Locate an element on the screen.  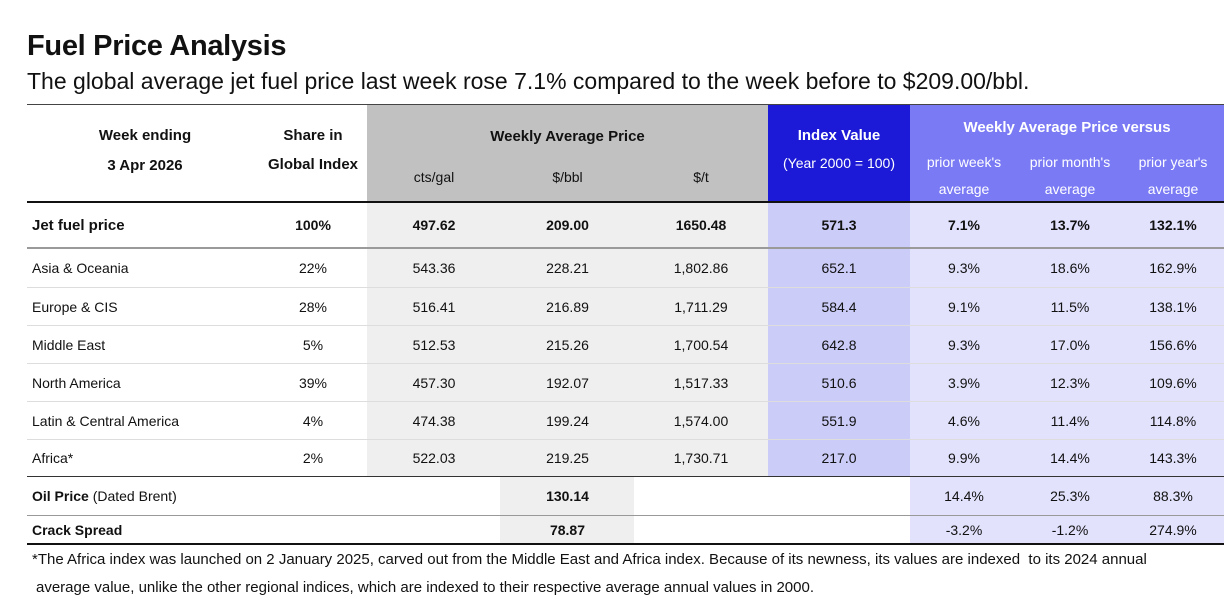
header-week-ending: Week ending is located at coordinates (145, 135).